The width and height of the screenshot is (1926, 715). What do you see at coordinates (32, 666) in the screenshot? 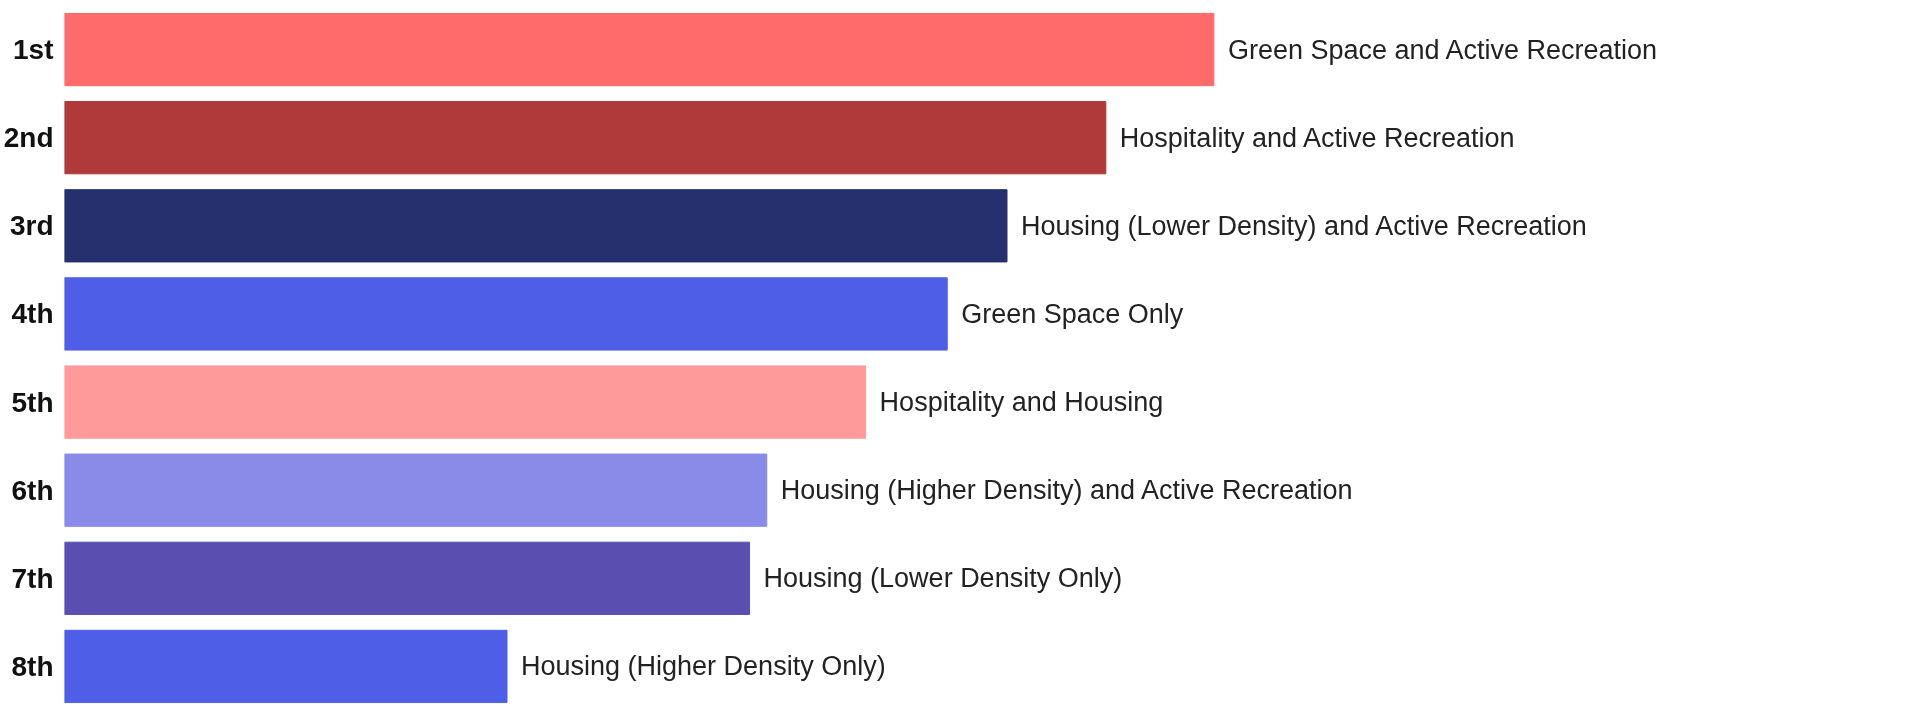
I see `y-tick-label: 8th` at bounding box center [32, 666].